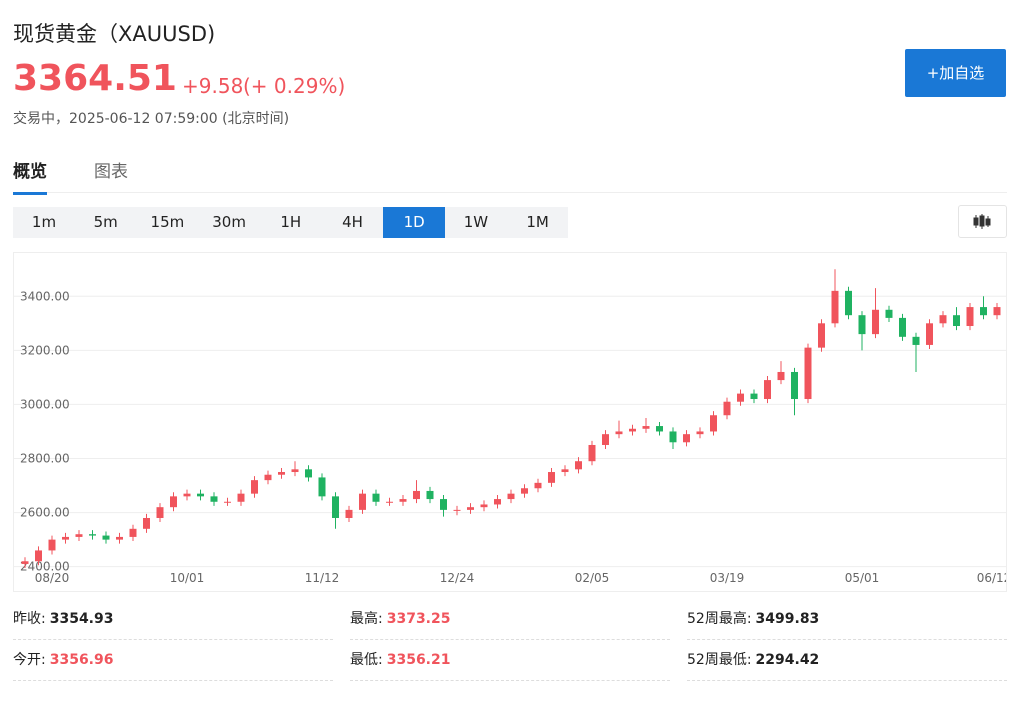  What do you see at coordinates (294, 86) in the screenshot?
I see `change-pct: (+ 0.29%)` at bounding box center [294, 86].